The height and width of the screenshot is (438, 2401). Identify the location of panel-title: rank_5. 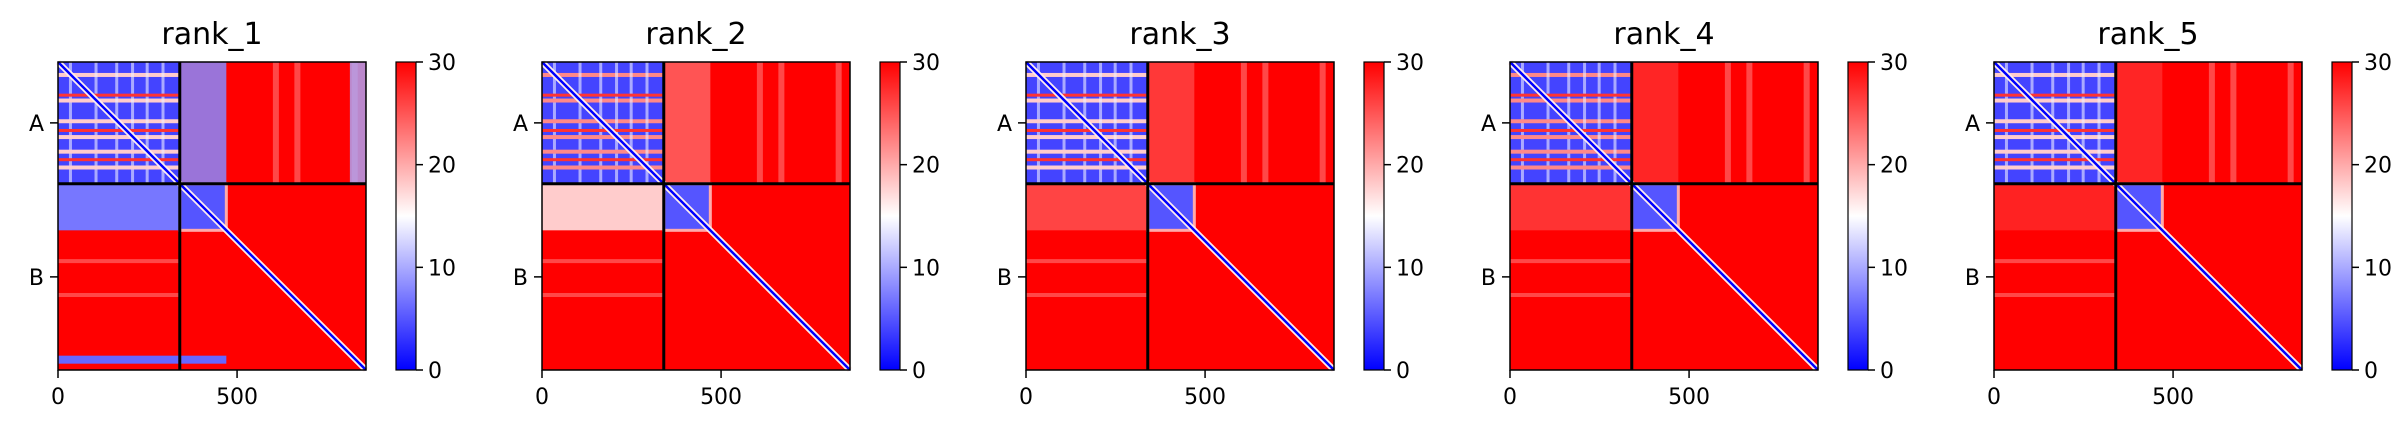
(2147, 34).